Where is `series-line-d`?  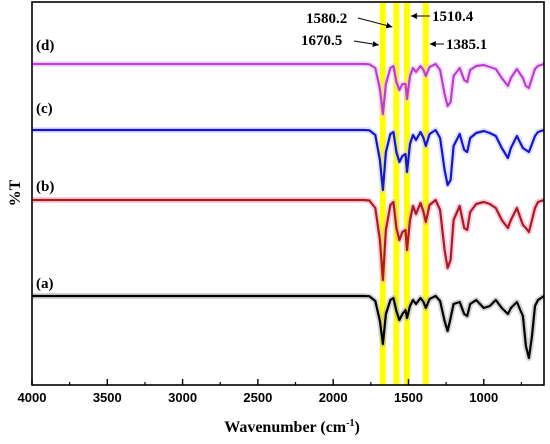
series-line-d is located at coordinates (288, 89).